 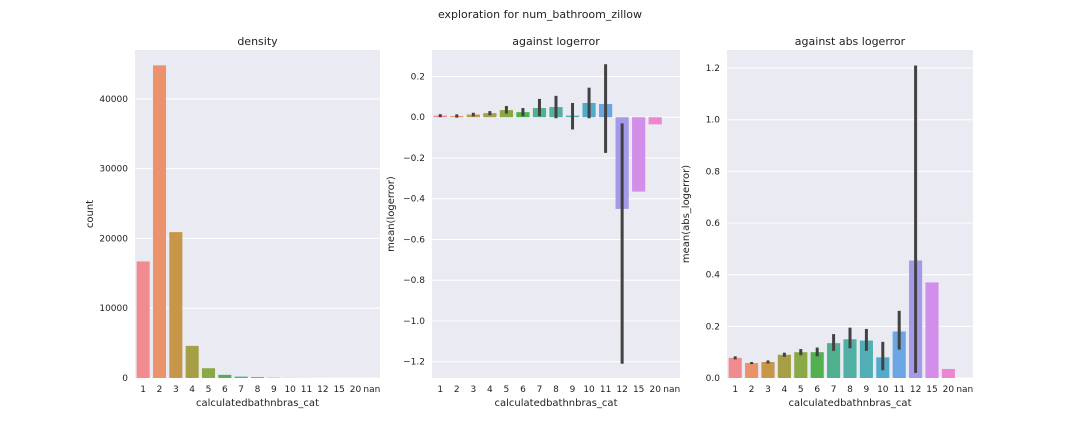 What do you see at coordinates (414, 363) in the screenshot?
I see `y-tick-label: −1.2` at bounding box center [414, 363].